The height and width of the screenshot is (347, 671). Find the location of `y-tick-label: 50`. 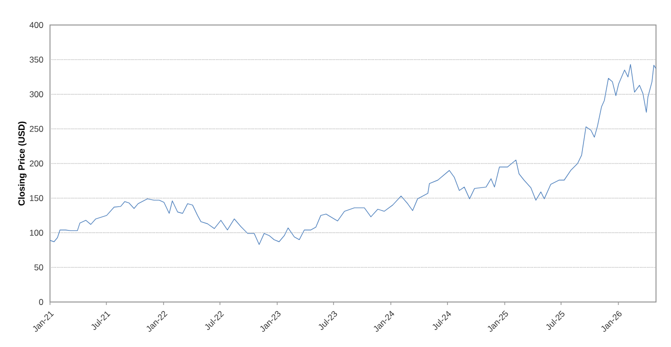

y-tick-label: 50 is located at coordinates (39, 267).